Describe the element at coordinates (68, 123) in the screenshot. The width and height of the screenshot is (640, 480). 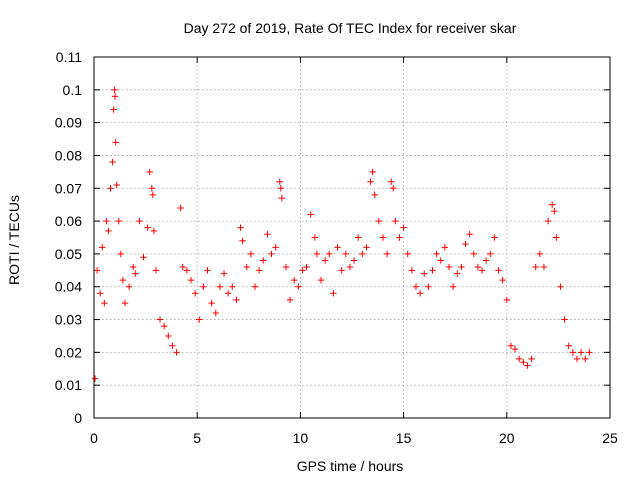
I see `y-tick-label: 0.09` at that location.